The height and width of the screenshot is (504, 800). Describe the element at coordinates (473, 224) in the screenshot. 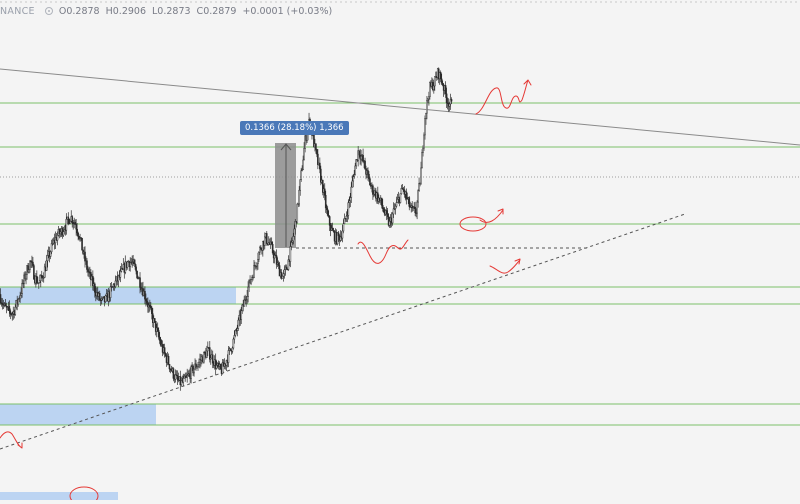

I see `annotation-circle` at that location.